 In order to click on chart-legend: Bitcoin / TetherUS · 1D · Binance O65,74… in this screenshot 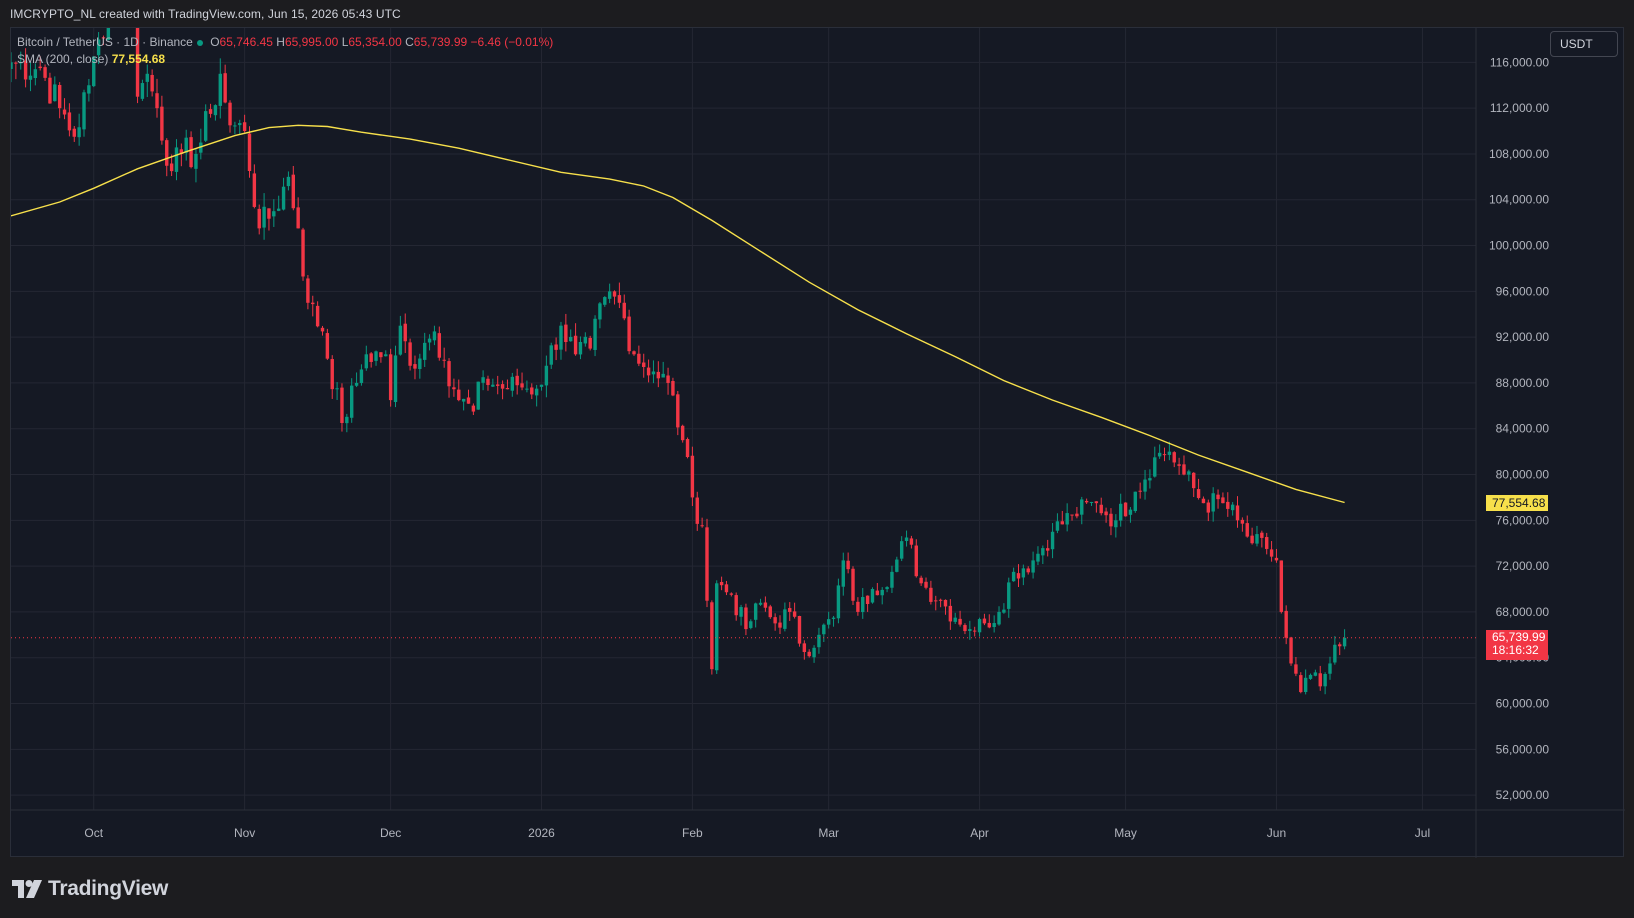, I will do `click(285, 51)`.